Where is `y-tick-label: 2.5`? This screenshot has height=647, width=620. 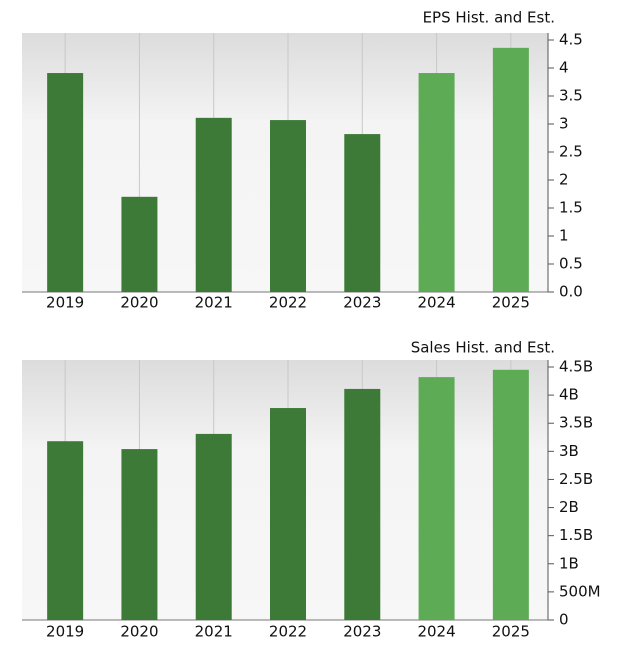
y-tick-label: 2.5 is located at coordinates (571, 152).